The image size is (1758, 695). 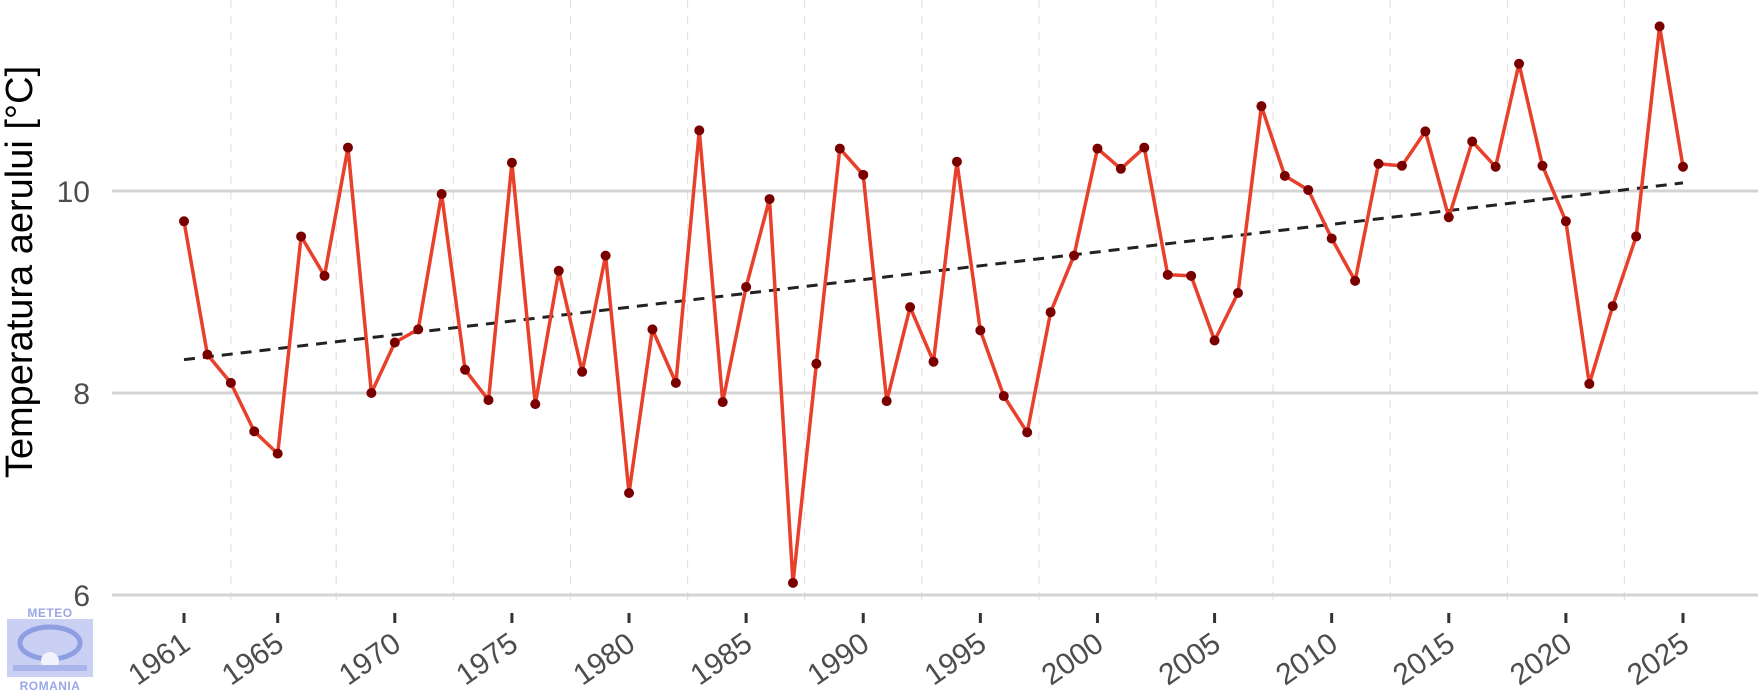 I want to click on y-tick-label: 8, so click(x=81, y=394).